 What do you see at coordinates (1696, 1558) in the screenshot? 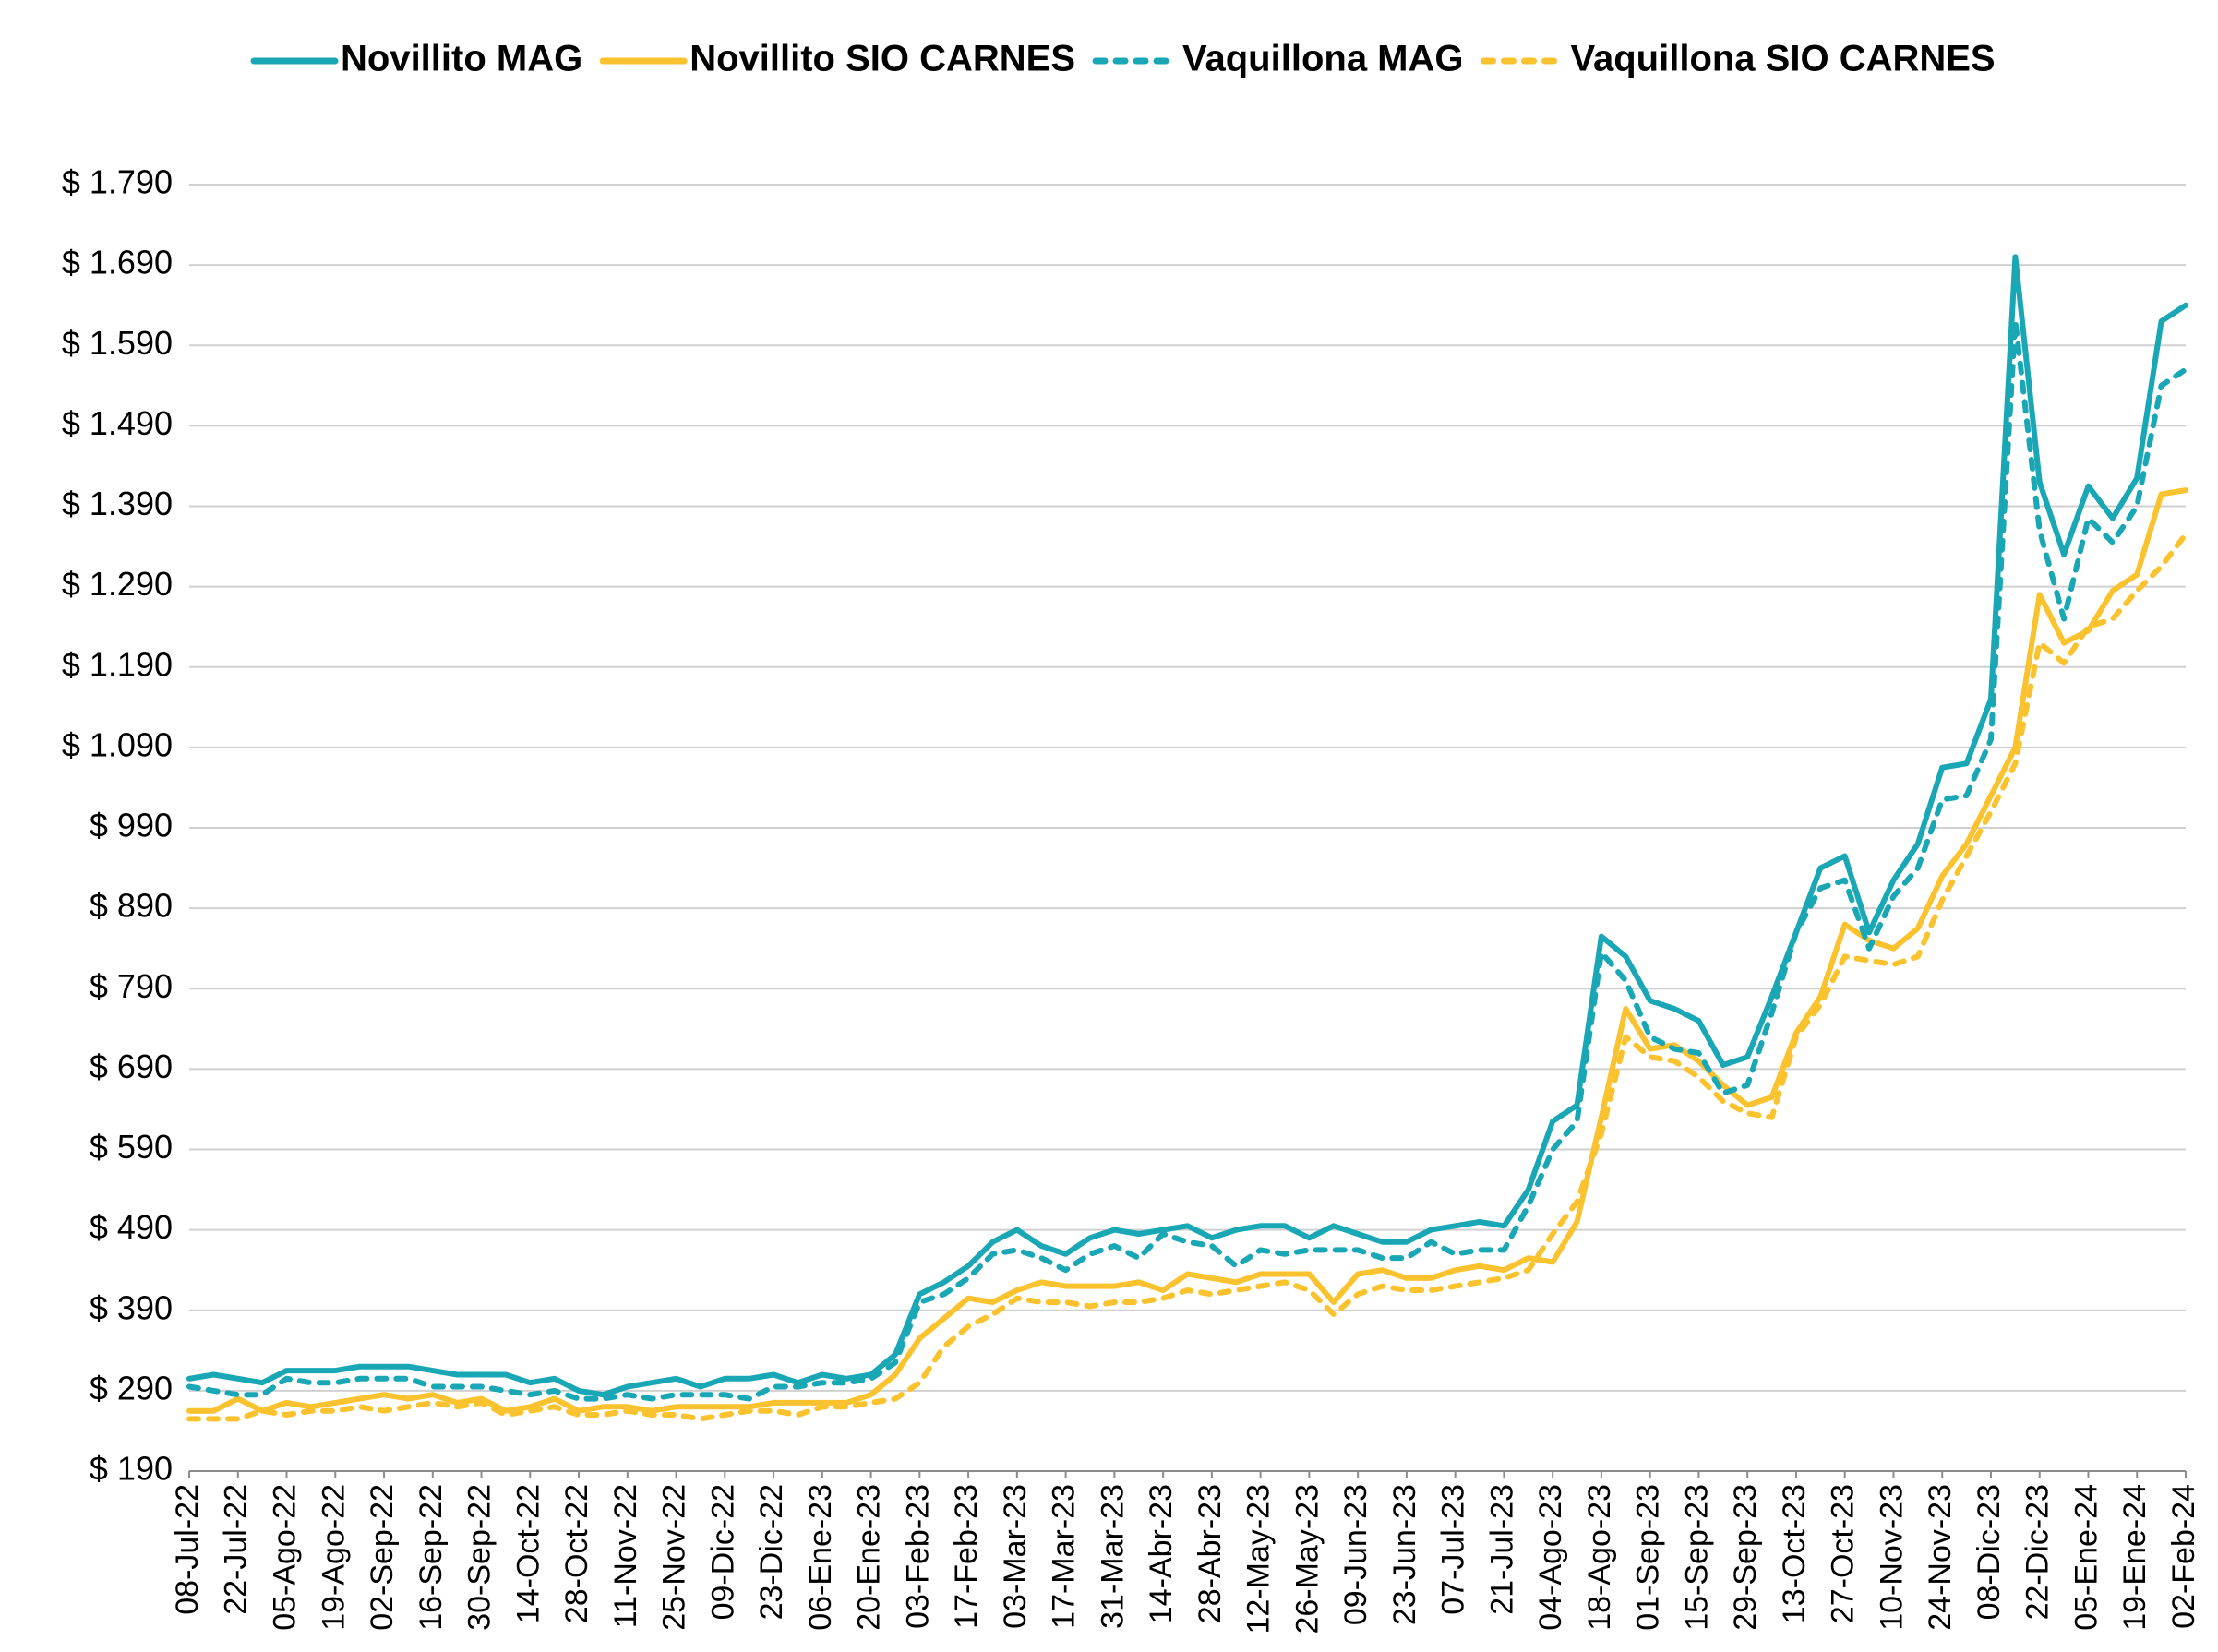
I see `x-tick-label: 15-Sep-23` at bounding box center [1696, 1558].